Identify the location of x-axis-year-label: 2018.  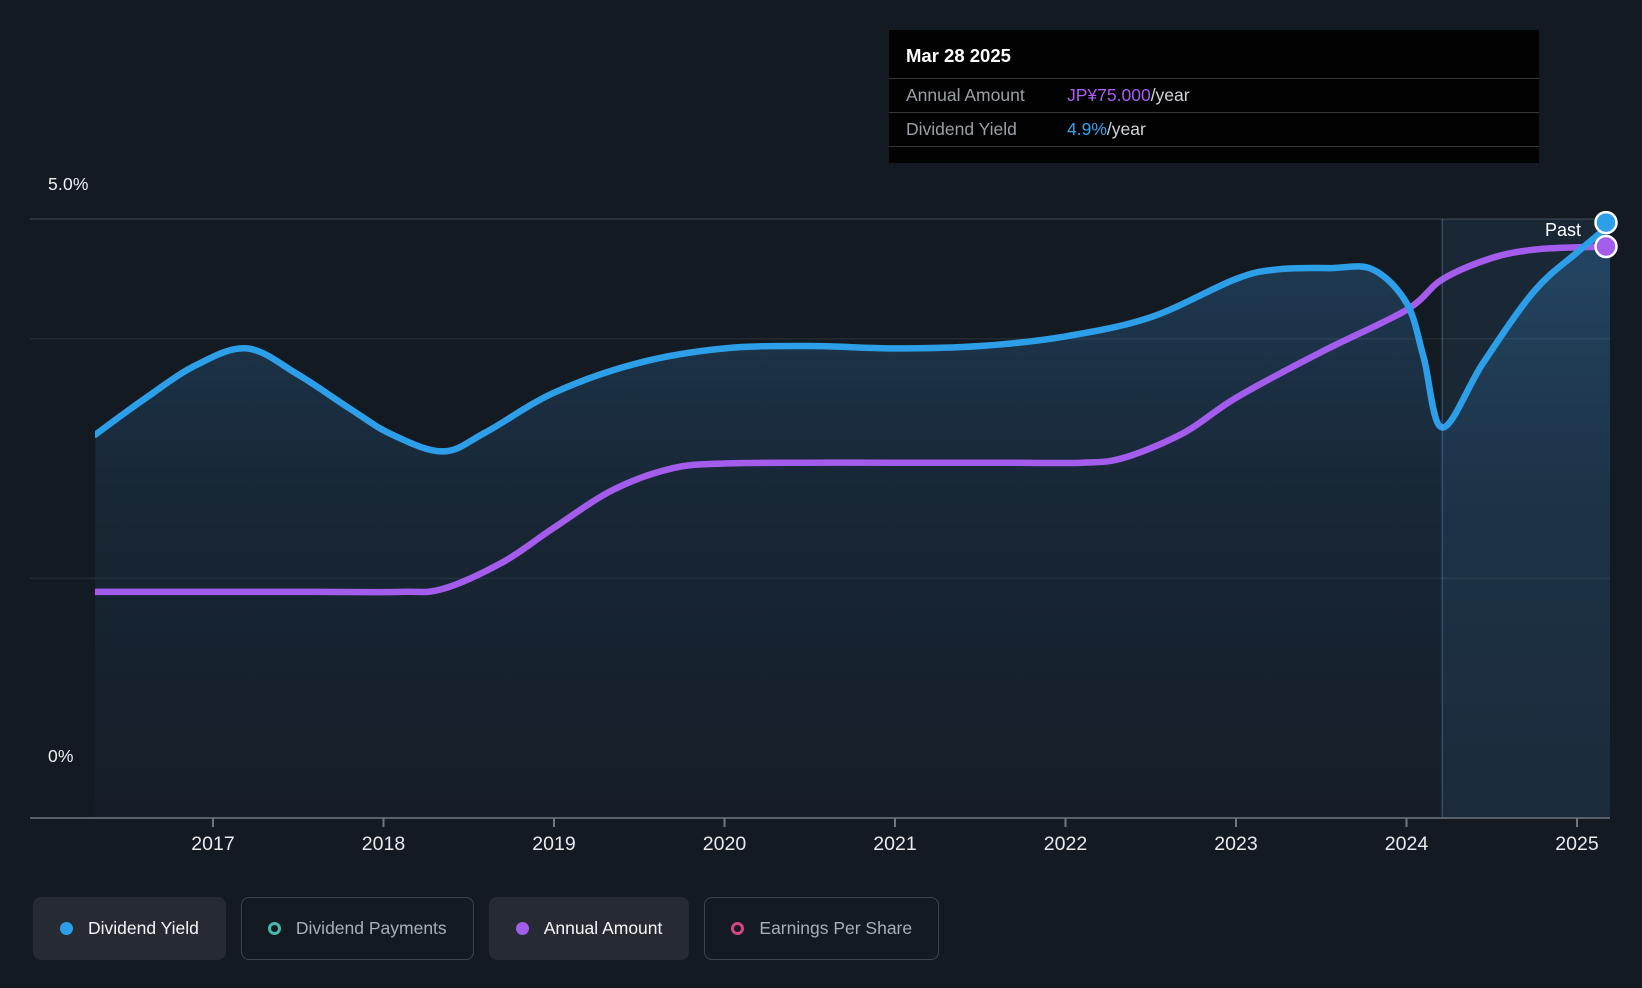
(383, 844).